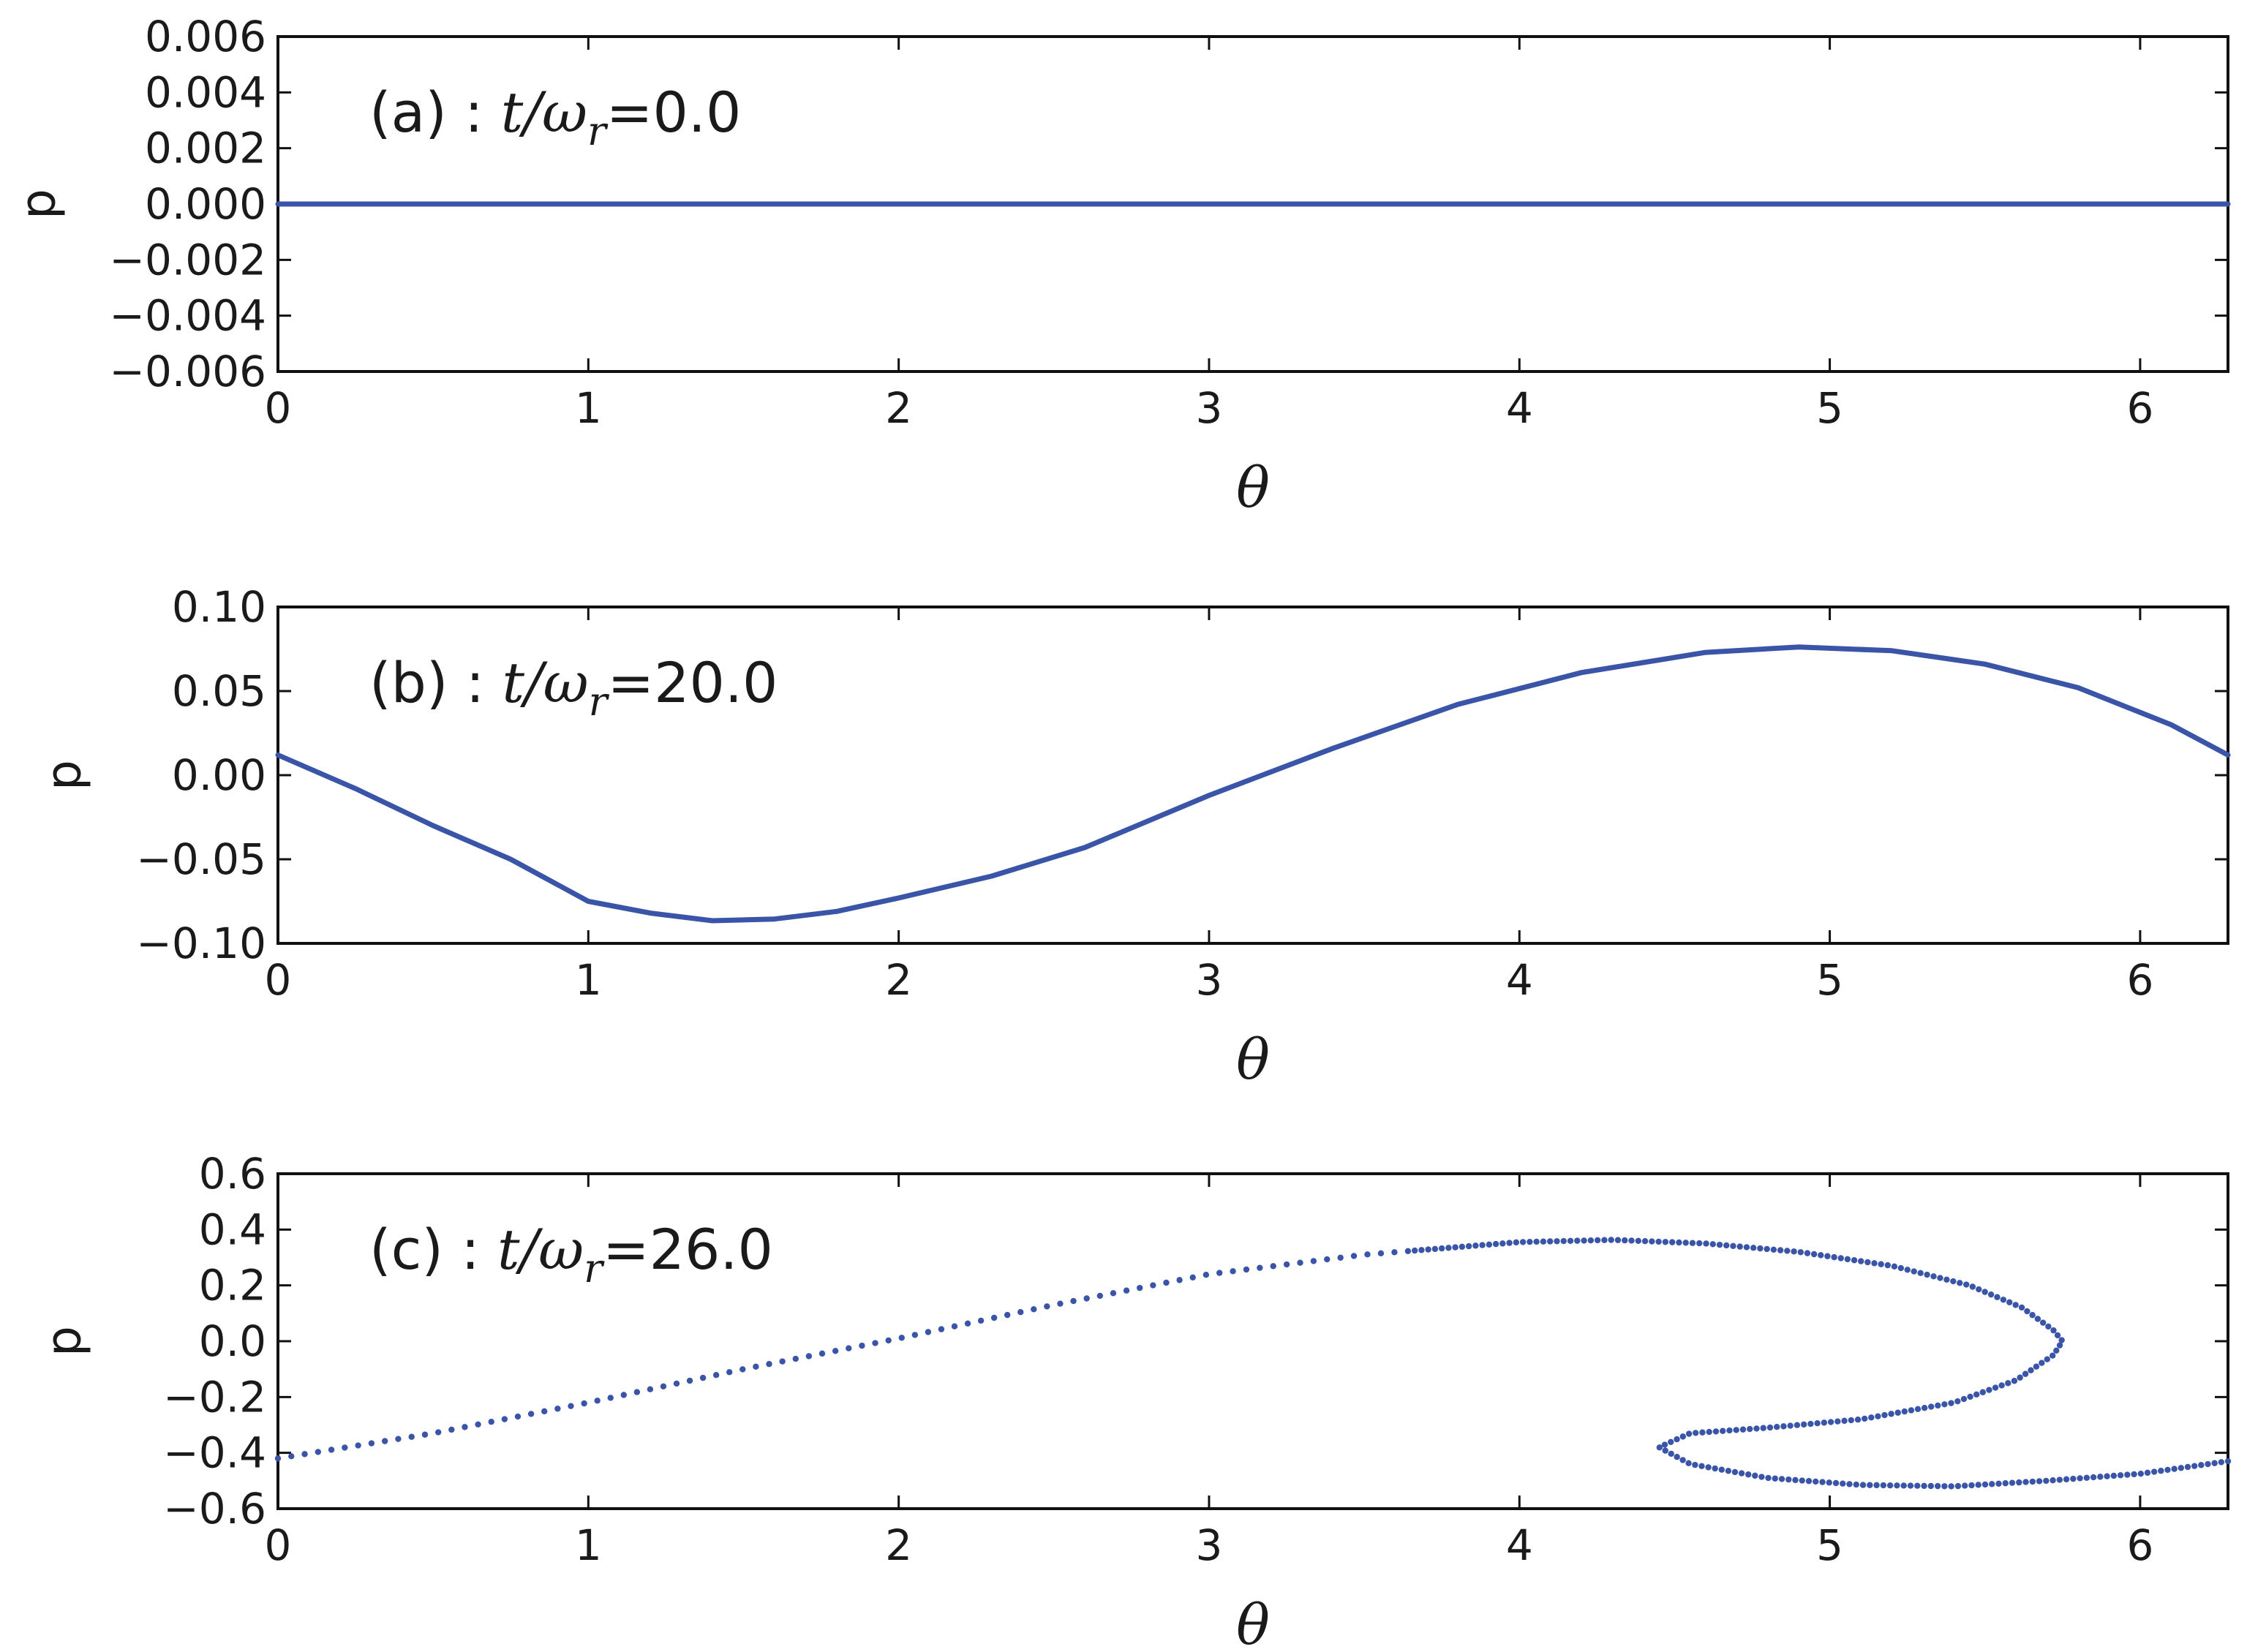 The image size is (2247, 1652). What do you see at coordinates (674, 113) in the screenshot?
I see `annotation-value: =0.0` at bounding box center [674, 113].